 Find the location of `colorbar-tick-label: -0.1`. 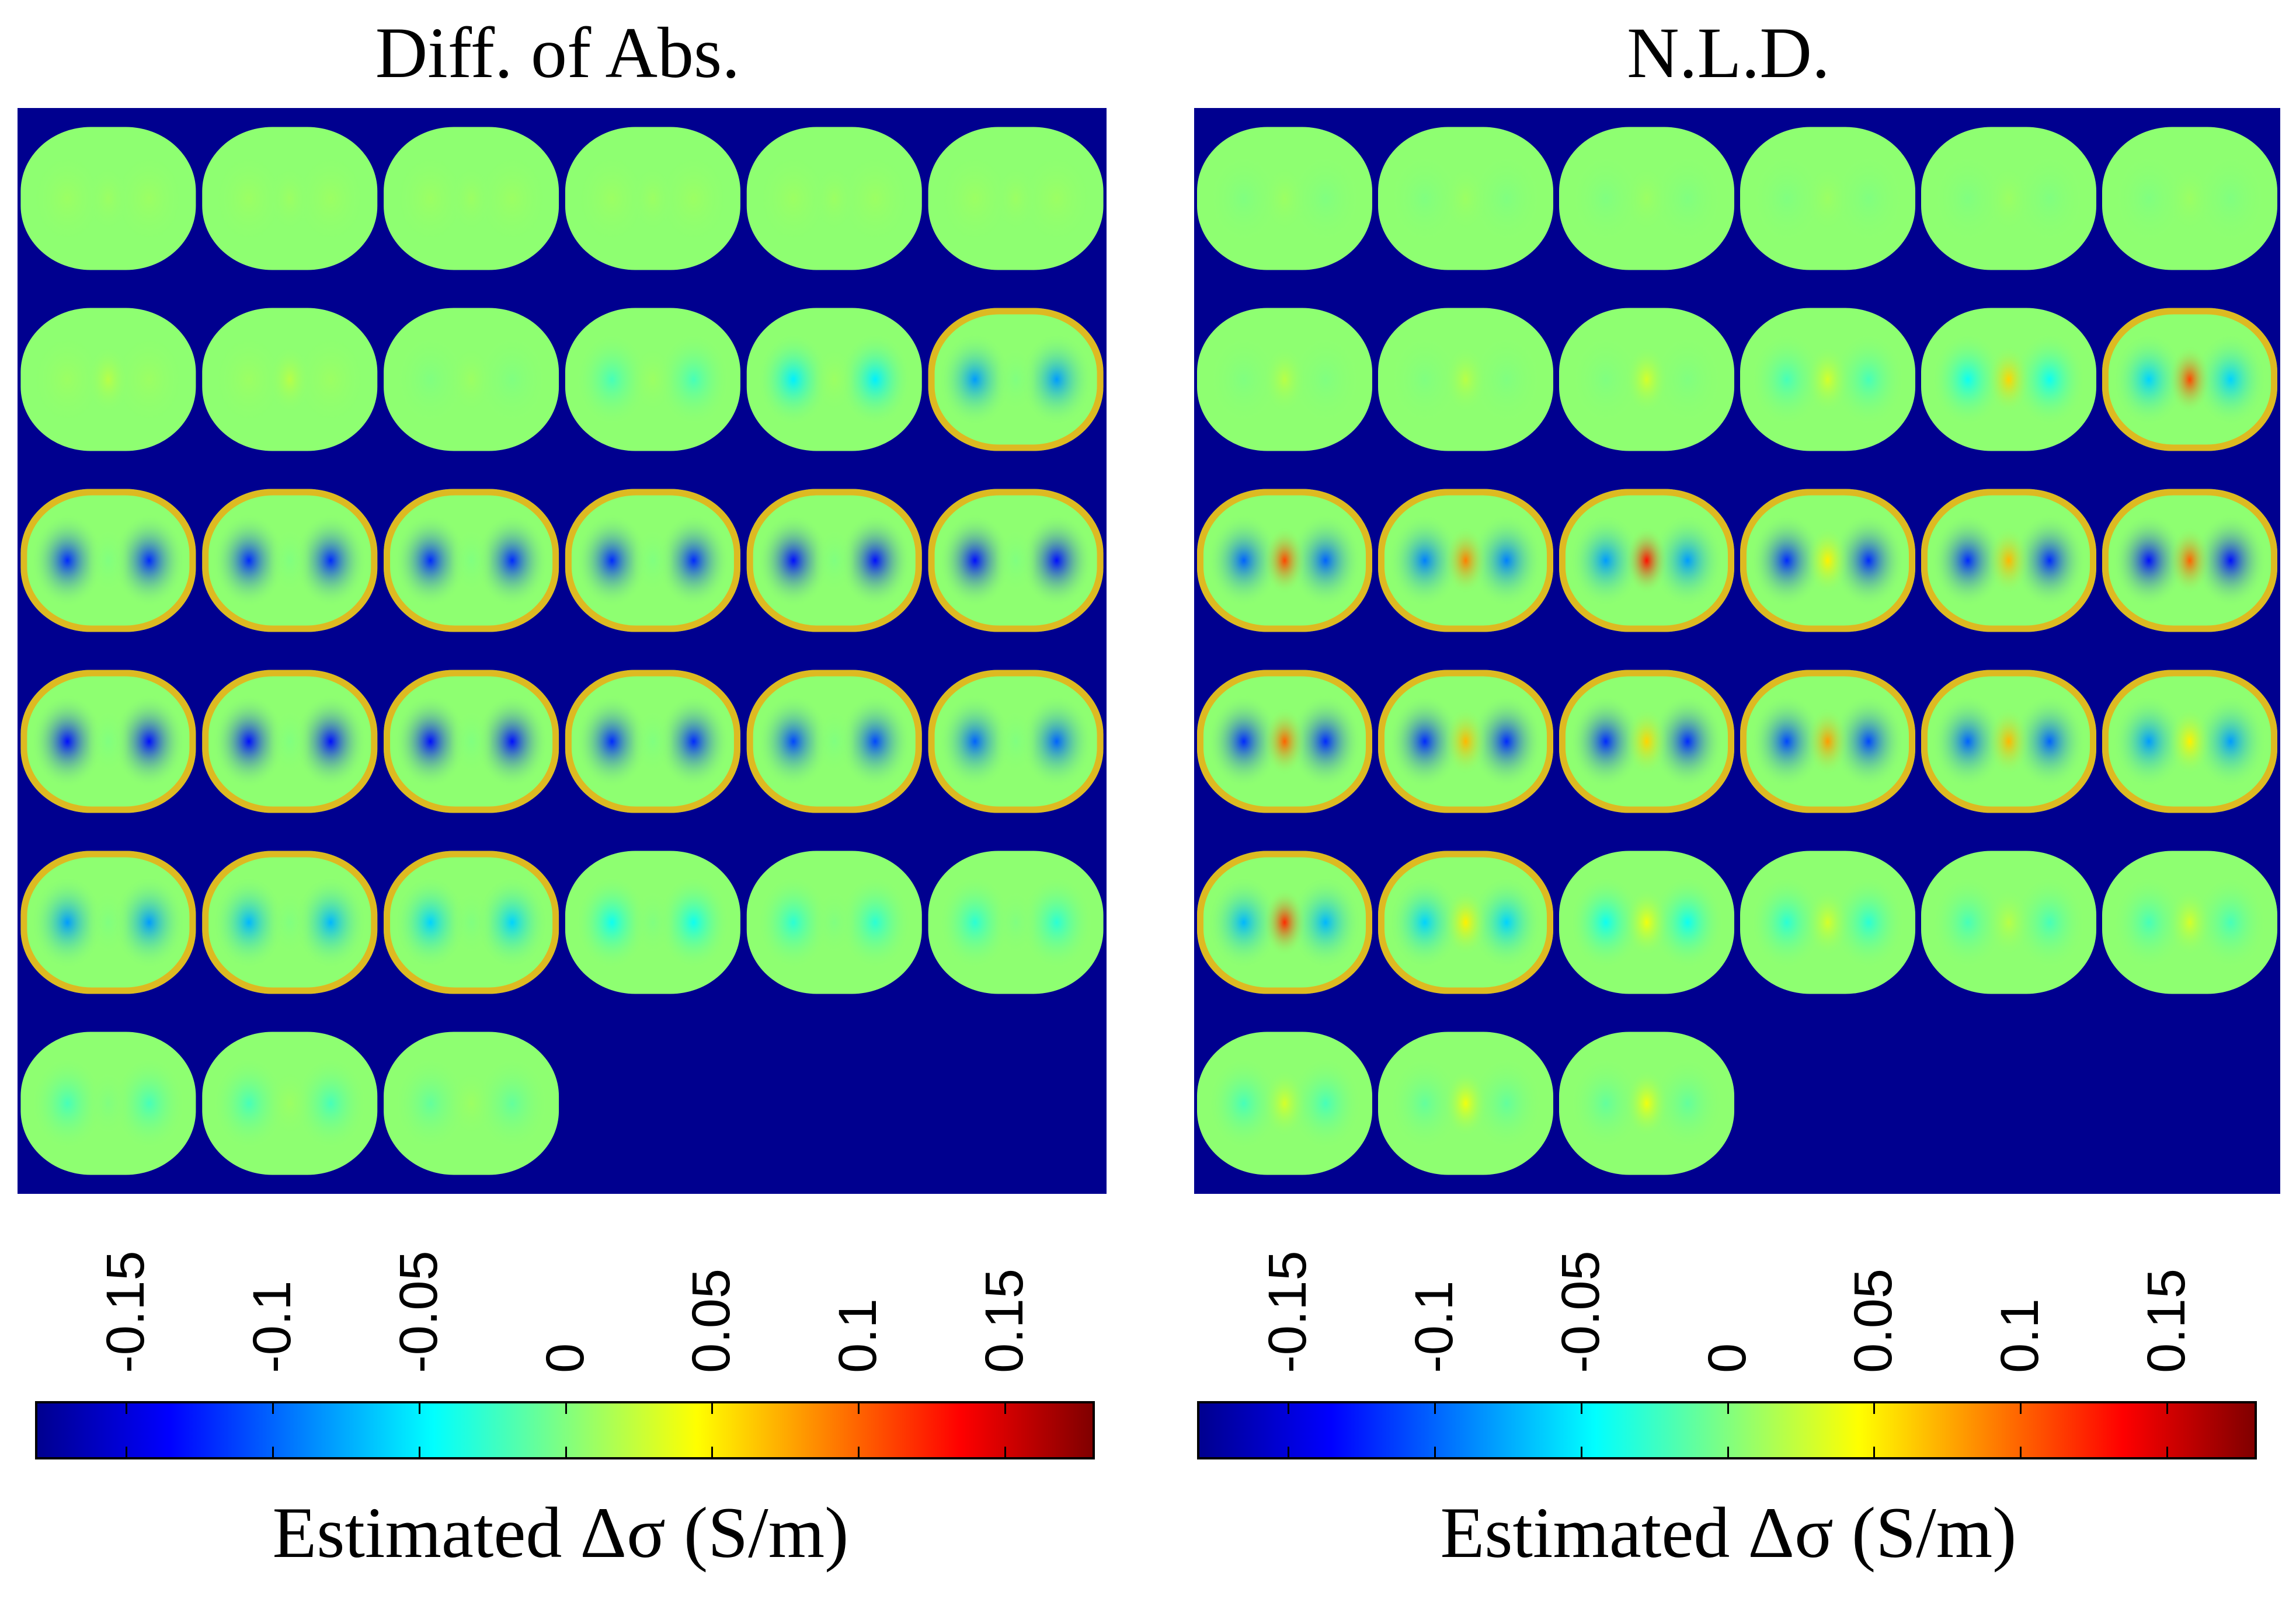

colorbar-tick-label: -0.1 is located at coordinates (272, 1326).